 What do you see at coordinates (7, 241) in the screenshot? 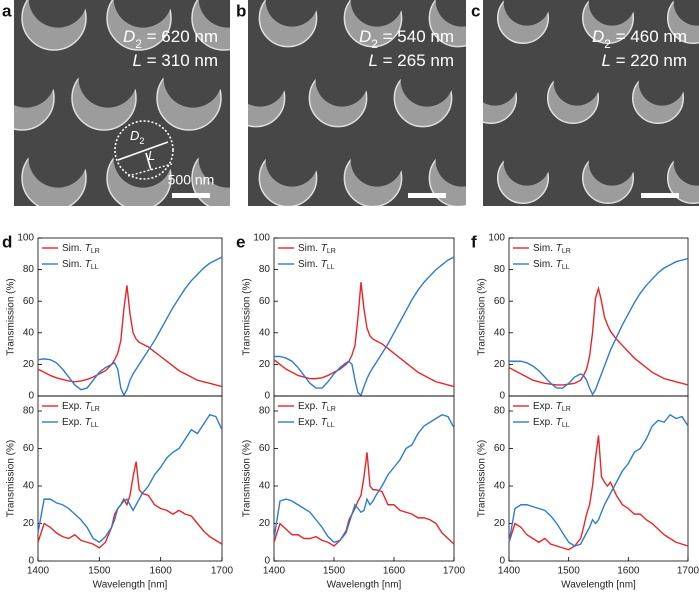
I see `panel-label: d` at bounding box center [7, 241].